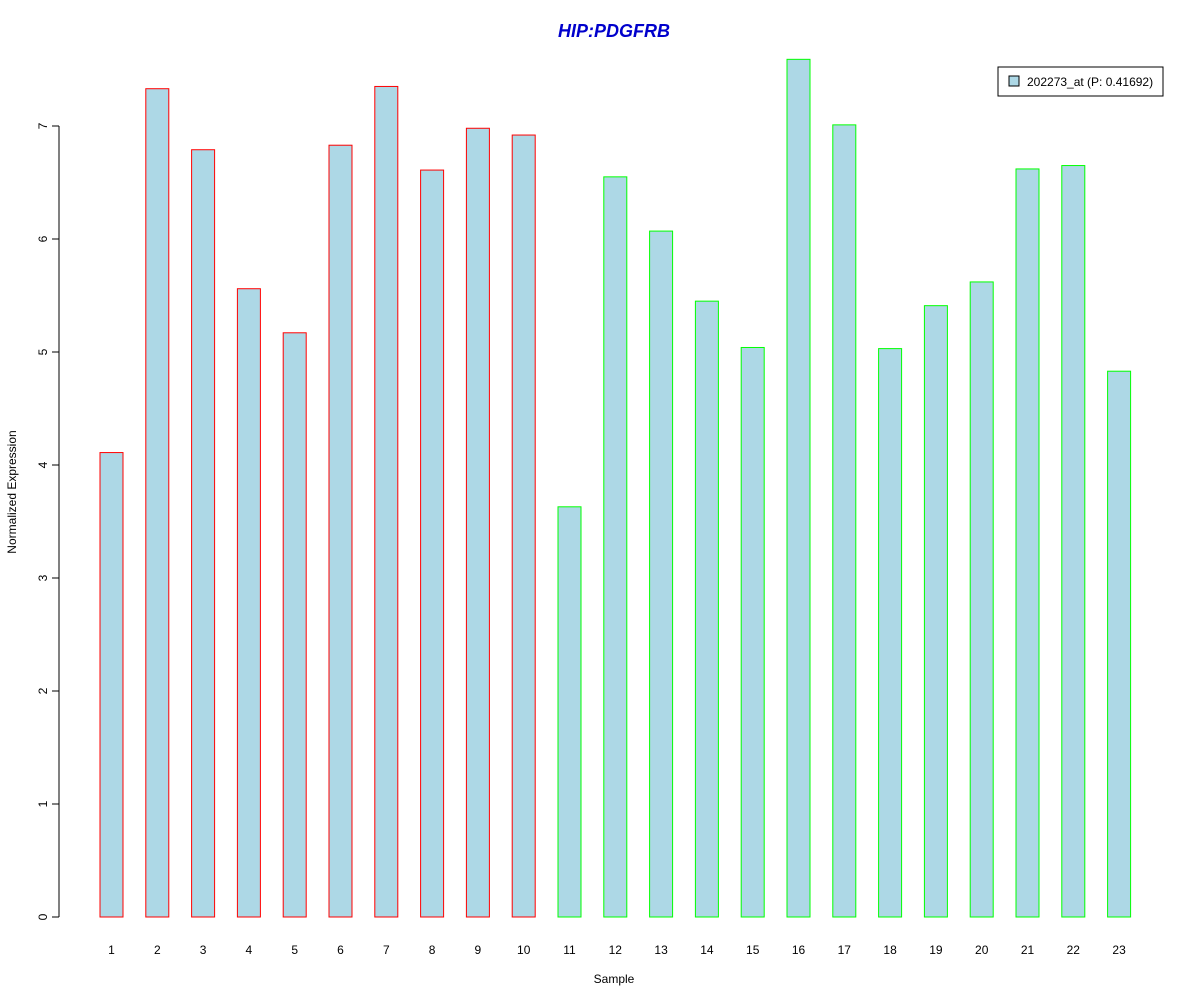 Image resolution: width=1200 pixels, height=1000 pixels. I want to click on legend-entry-label: 202273_at (P: 0.41692), so click(1090, 82).